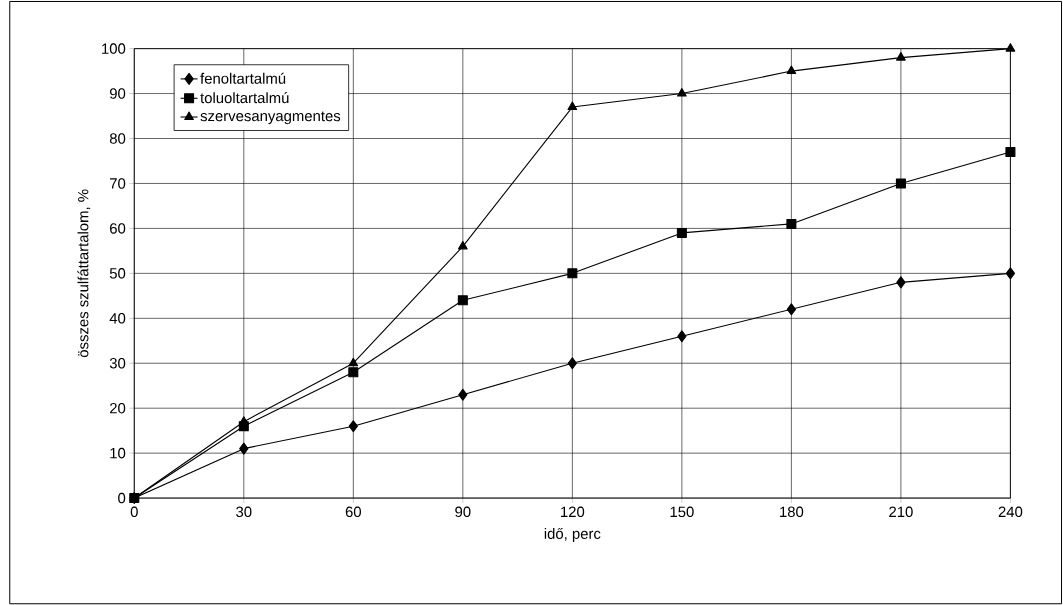  What do you see at coordinates (244, 511) in the screenshot?
I see `x-tick-label: 30` at bounding box center [244, 511].